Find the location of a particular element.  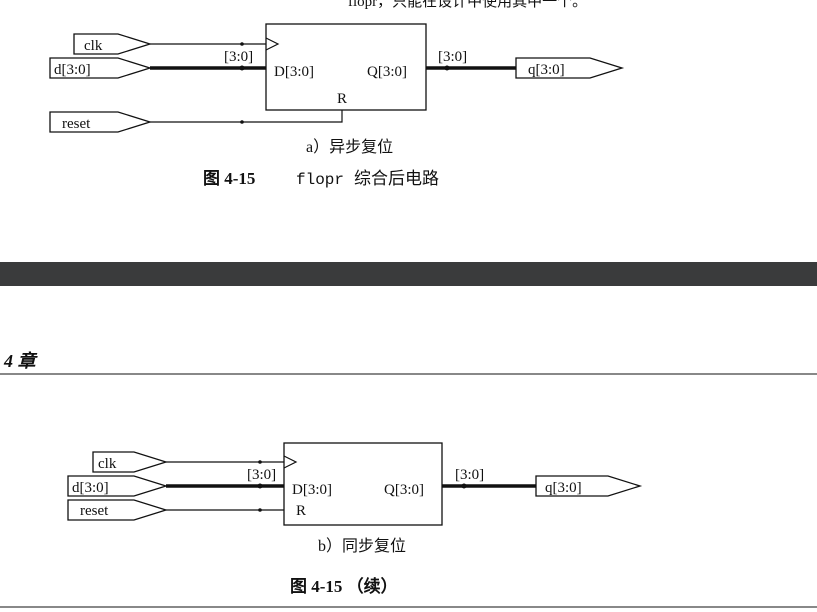

port-clk-b-label: clk is located at coordinates (107, 464).